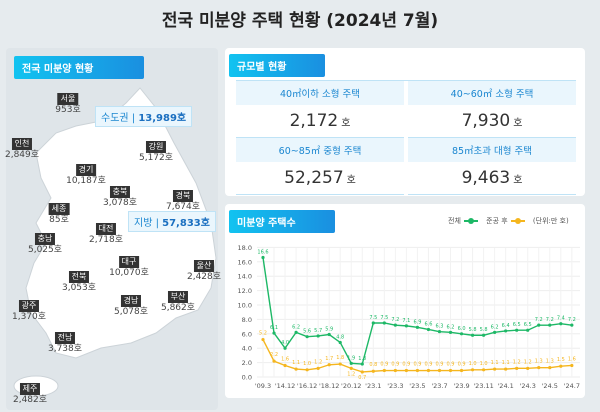  I want to click on size-cell: 60~85㎡ 중형 주택 52,257 호, so click(320, 166).